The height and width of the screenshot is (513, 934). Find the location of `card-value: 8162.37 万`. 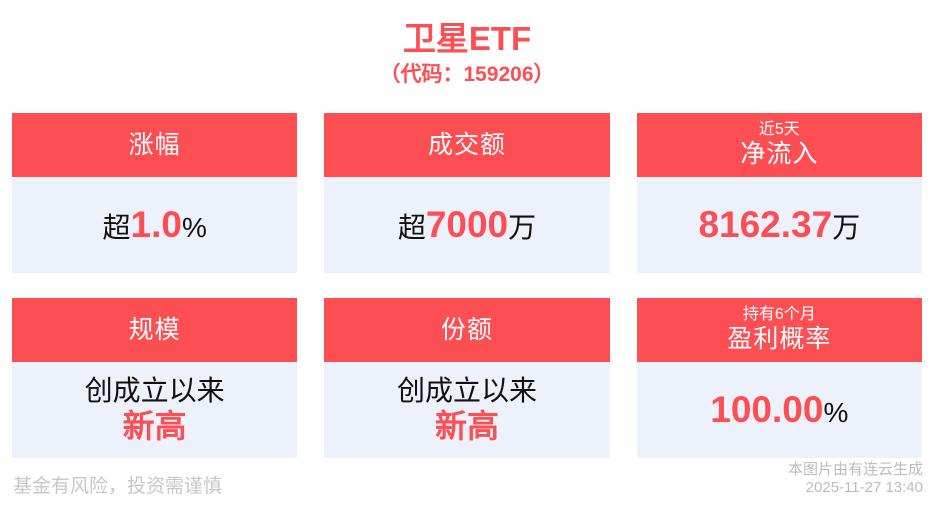

card-value: 8162.37 万 is located at coordinates (779, 225).